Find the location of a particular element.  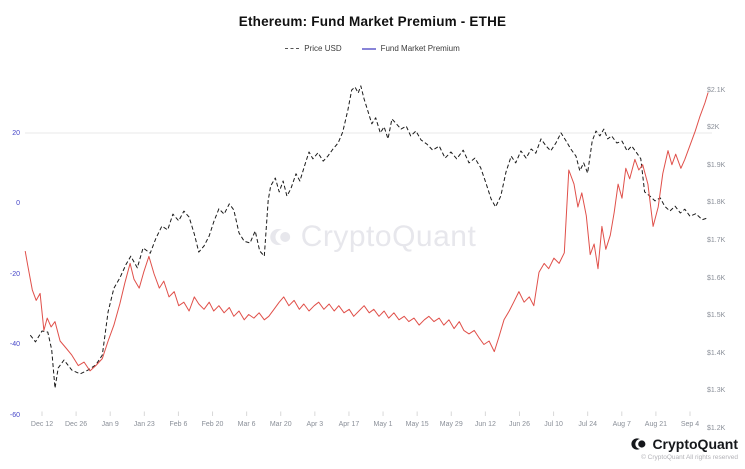

x-tick-label: Jan 23 is located at coordinates (144, 424).